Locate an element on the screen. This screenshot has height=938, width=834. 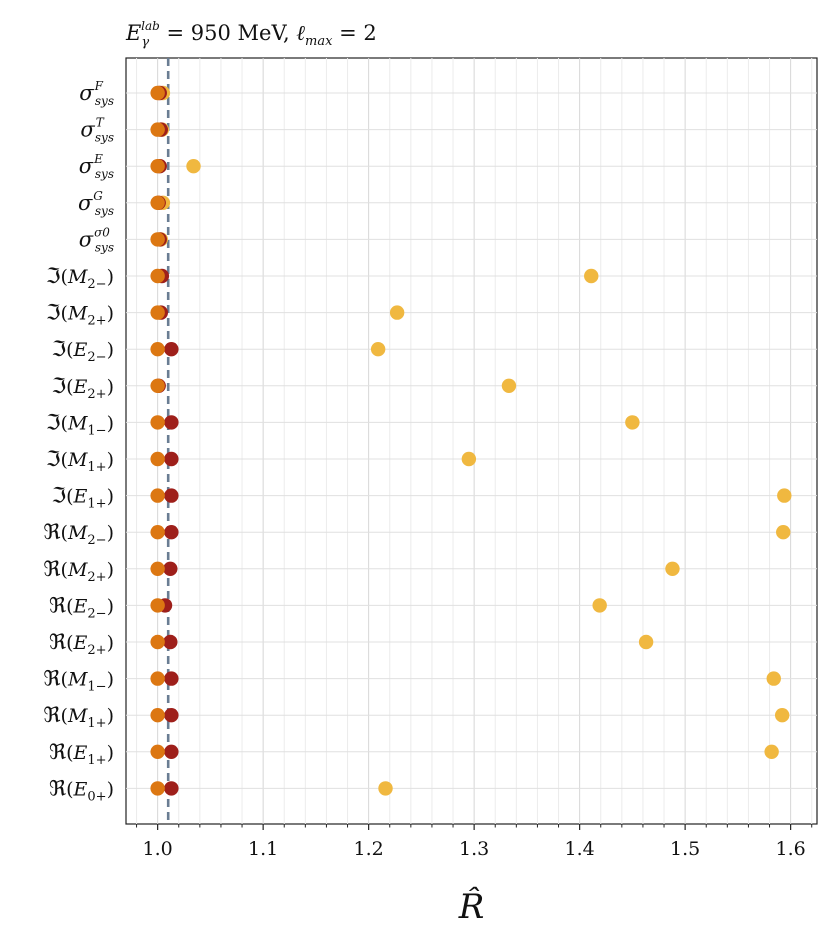
category-label: ℑ(E2+) is located at coordinates (82, 388).